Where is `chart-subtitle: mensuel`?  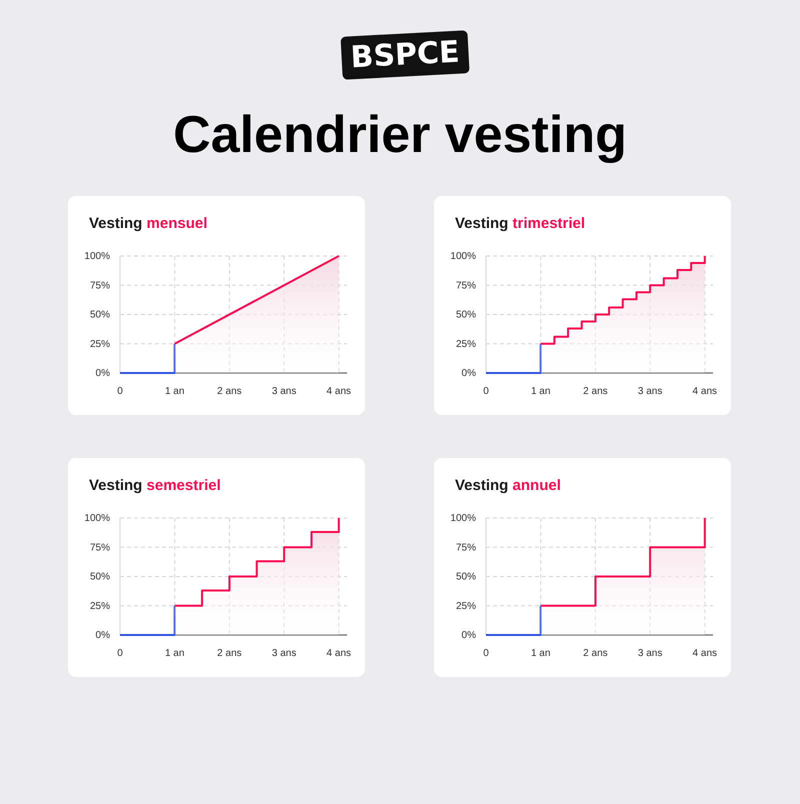 chart-subtitle: mensuel is located at coordinates (175, 223).